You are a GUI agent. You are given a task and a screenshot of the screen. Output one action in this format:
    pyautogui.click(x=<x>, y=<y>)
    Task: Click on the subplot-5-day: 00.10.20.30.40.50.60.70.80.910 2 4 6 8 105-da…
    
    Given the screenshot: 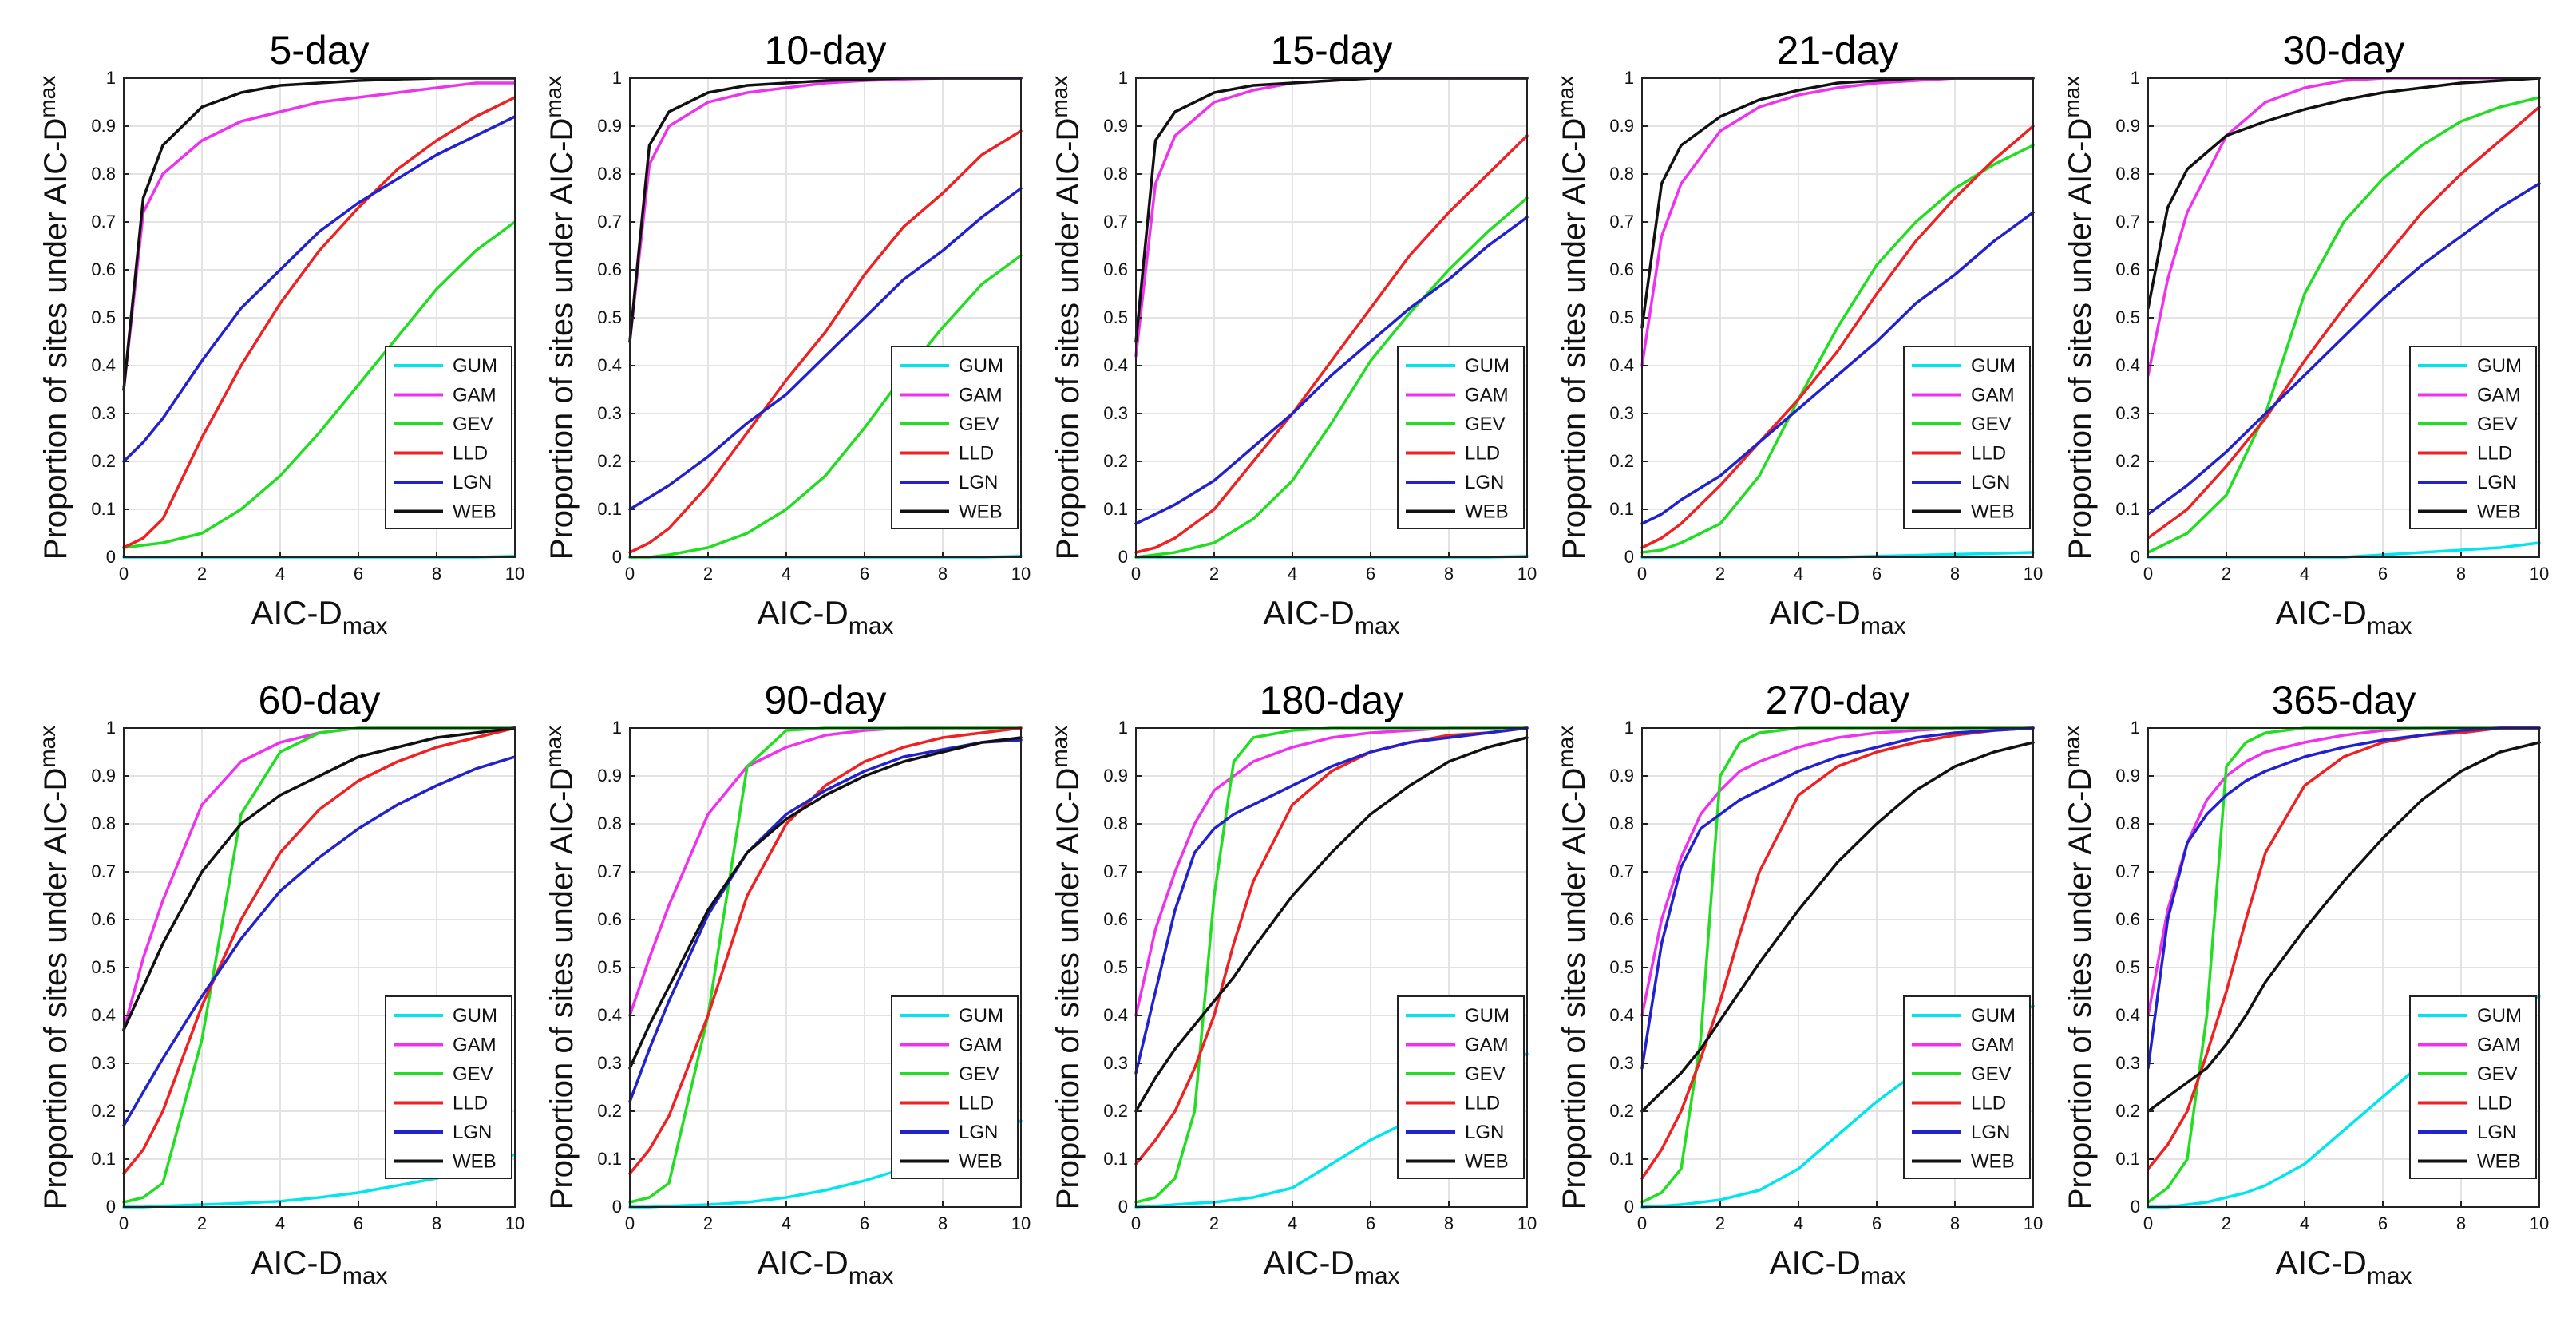 What is the action you would take?
    pyautogui.click(x=280, y=333)
    